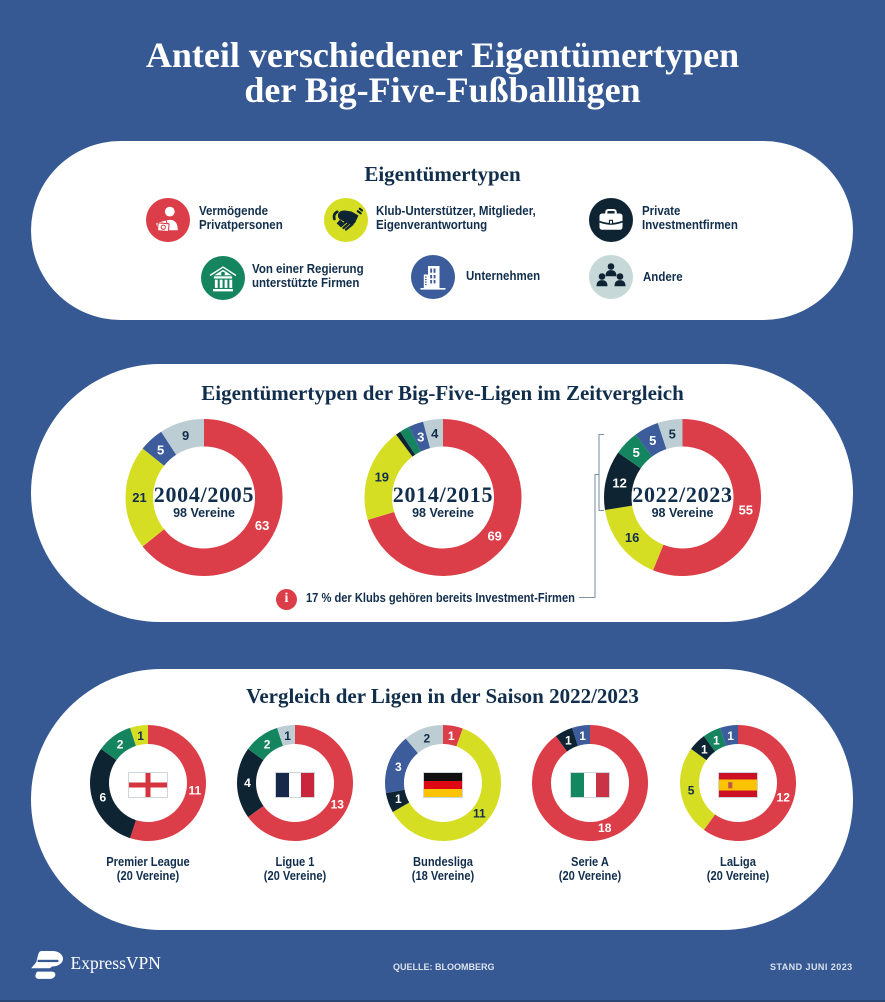 Image resolution: width=885 pixels, height=1002 pixels. I want to click on svg-text: 55, so click(746, 509).